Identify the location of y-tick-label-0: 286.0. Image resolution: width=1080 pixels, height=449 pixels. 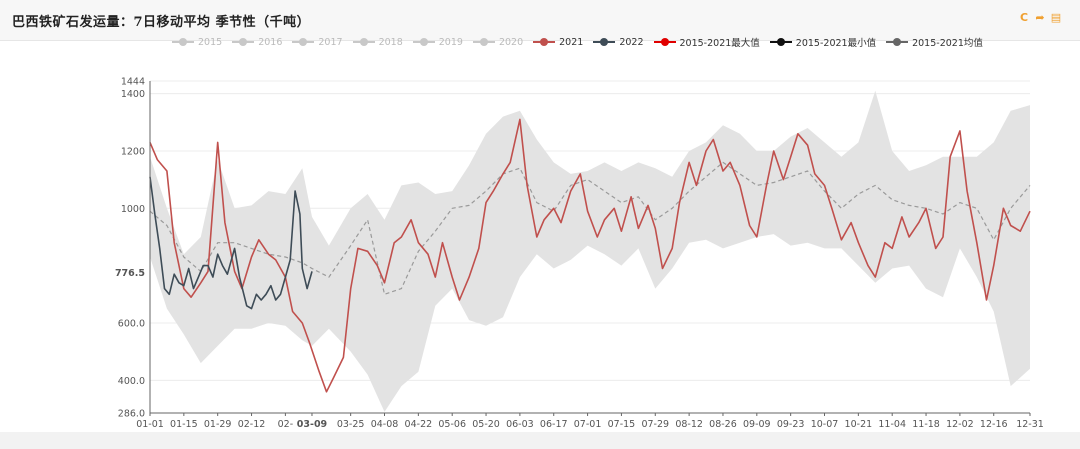
(131, 414).